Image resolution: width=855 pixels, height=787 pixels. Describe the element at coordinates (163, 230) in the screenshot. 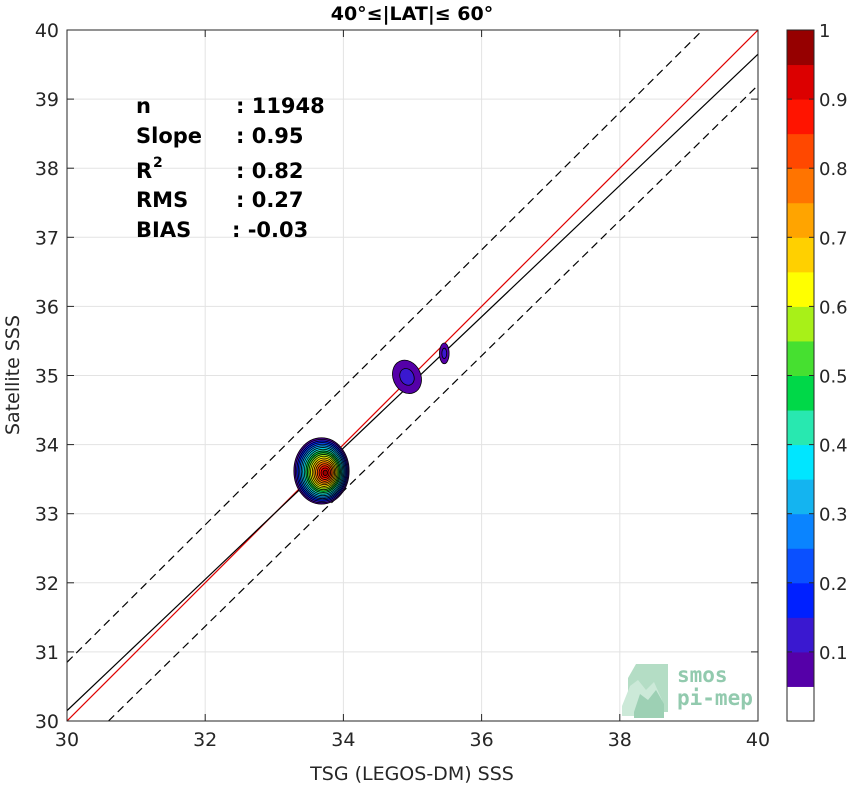

I see `stat-label: BIAS` at that location.